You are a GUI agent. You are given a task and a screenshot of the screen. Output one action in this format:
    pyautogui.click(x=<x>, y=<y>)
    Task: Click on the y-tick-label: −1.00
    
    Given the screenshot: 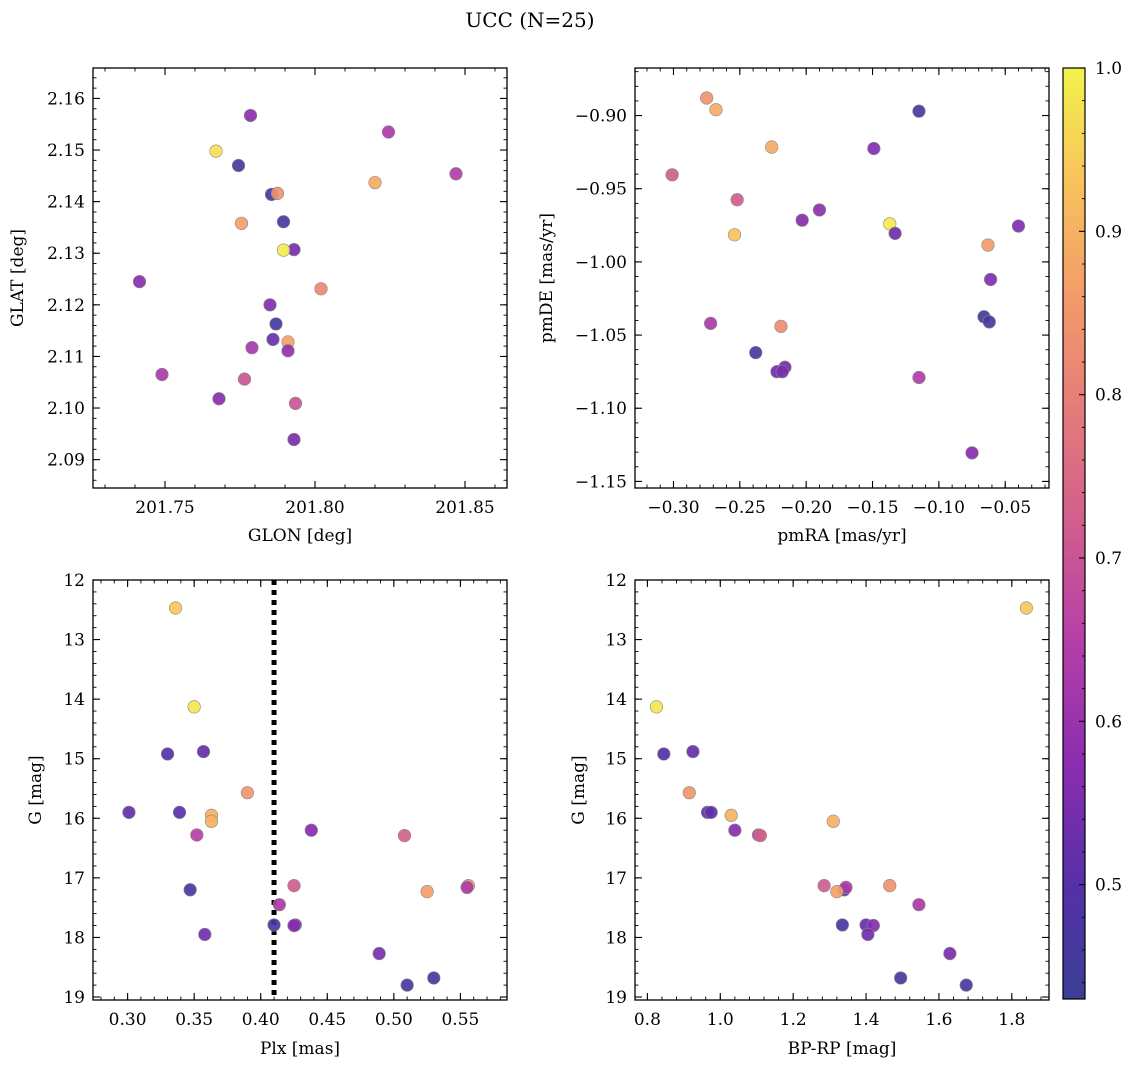 What is the action you would take?
    pyautogui.click(x=601, y=263)
    